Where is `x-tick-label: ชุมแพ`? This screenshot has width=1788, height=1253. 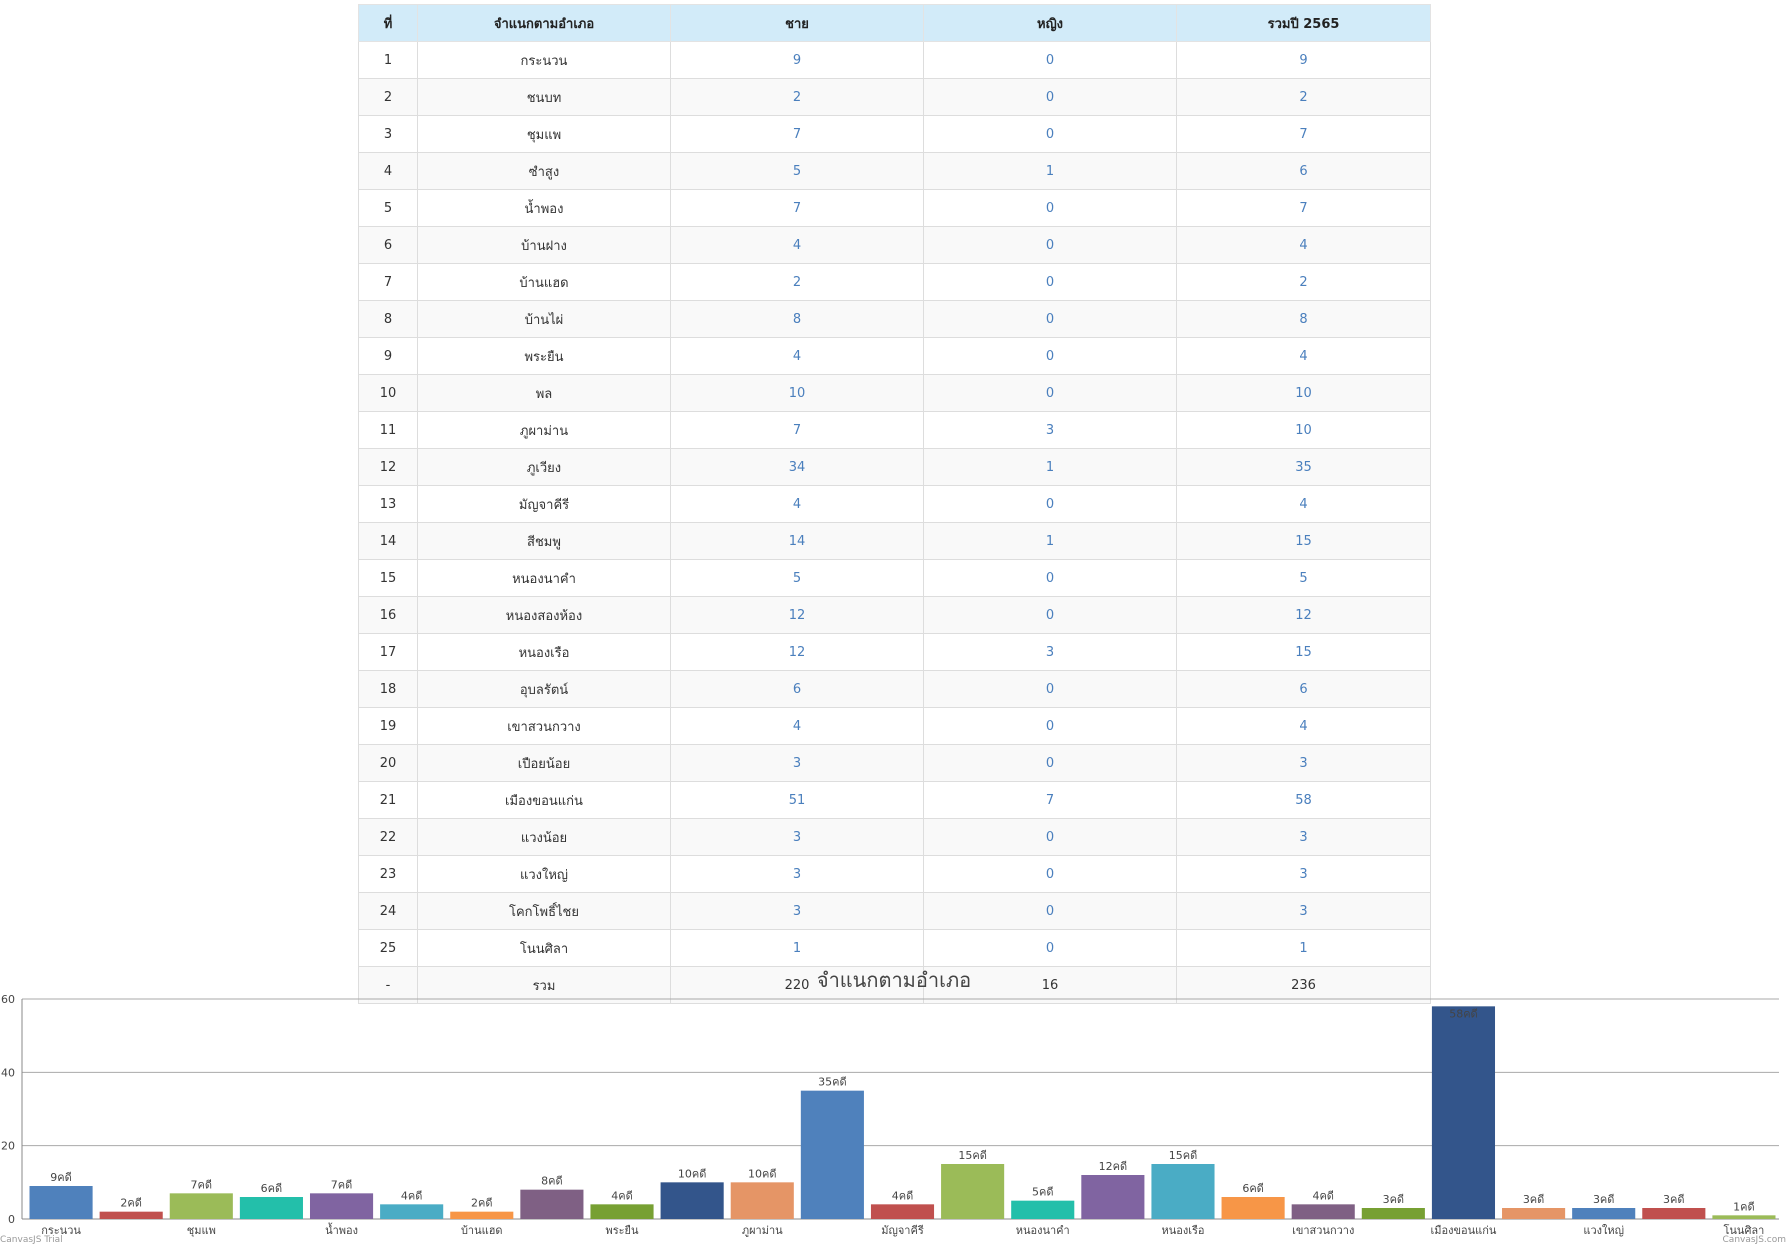
x-tick-label: ชุมแพ is located at coordinates (201, 1230).